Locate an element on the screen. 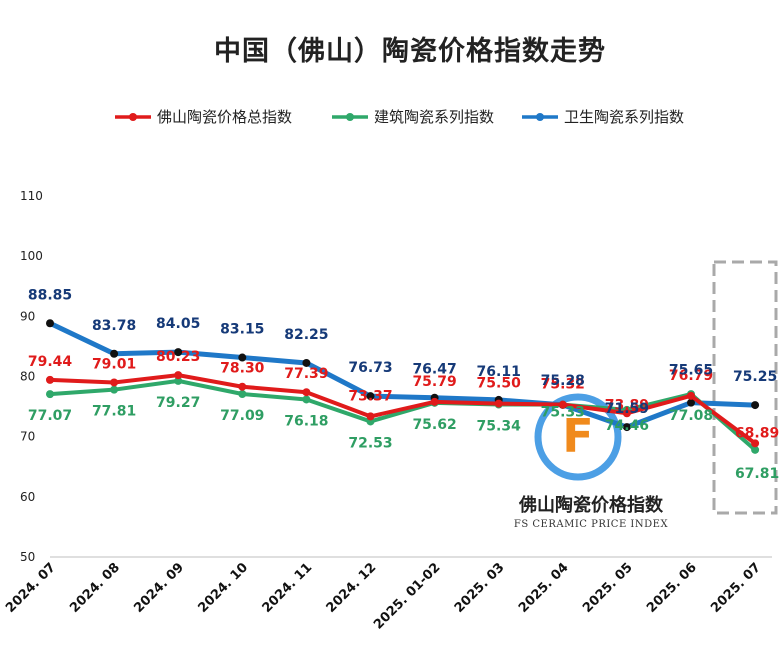  y-tick-label: 70 is located at coordinates (27, 437).